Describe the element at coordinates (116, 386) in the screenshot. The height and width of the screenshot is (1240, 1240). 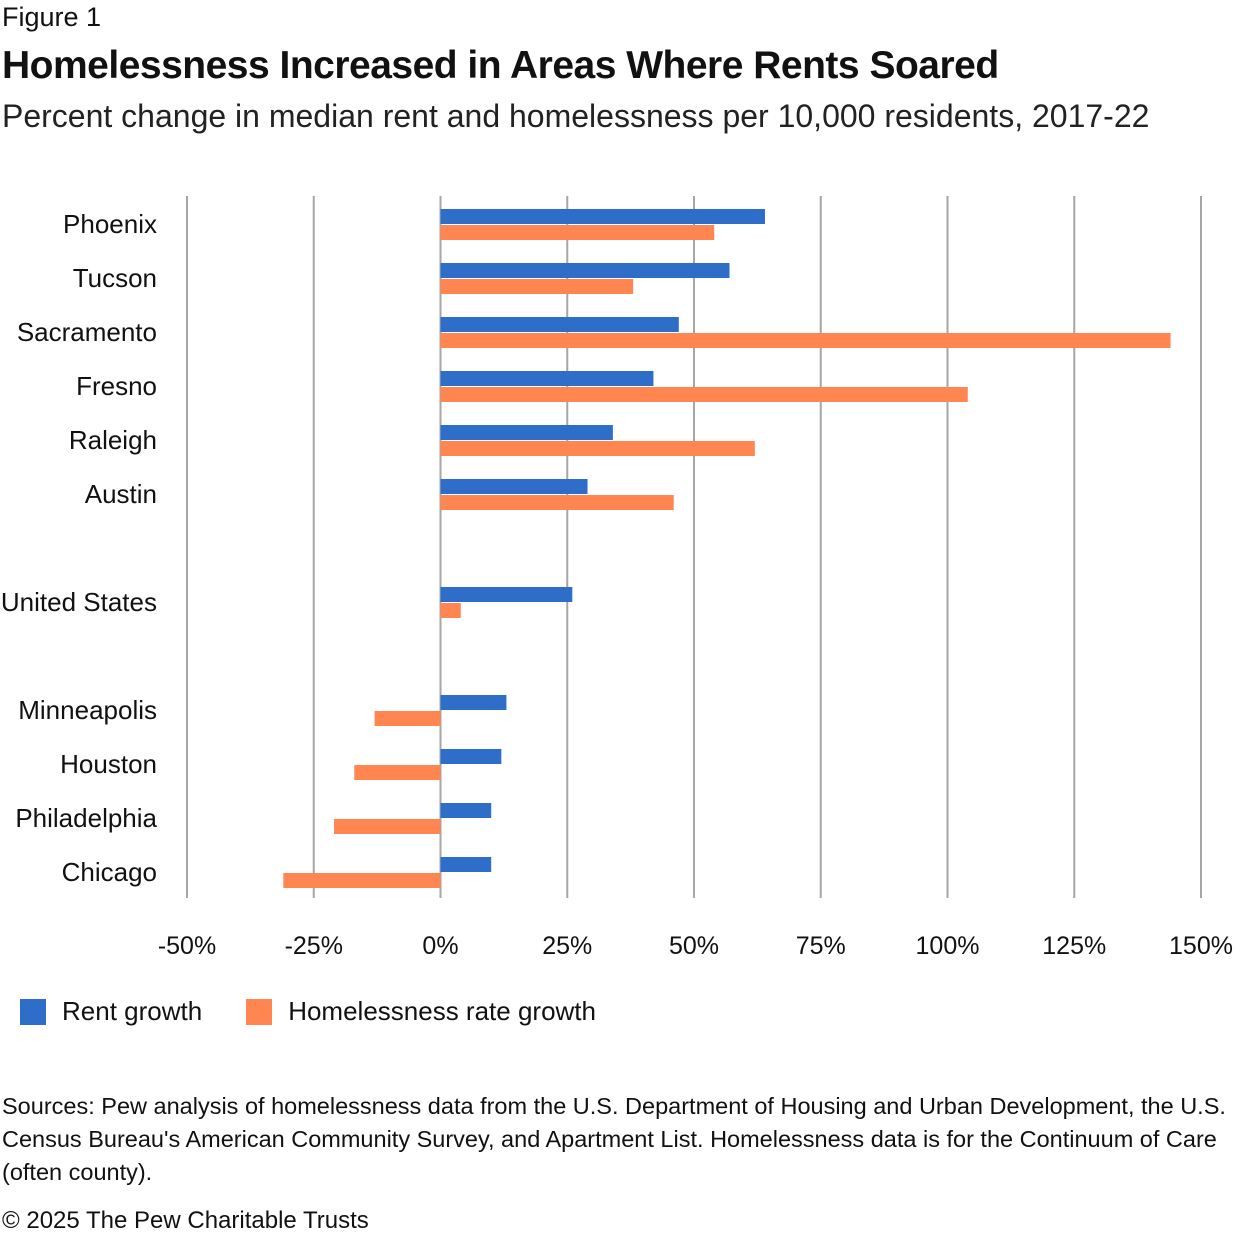
I see `category-label: Fresno` at that location.